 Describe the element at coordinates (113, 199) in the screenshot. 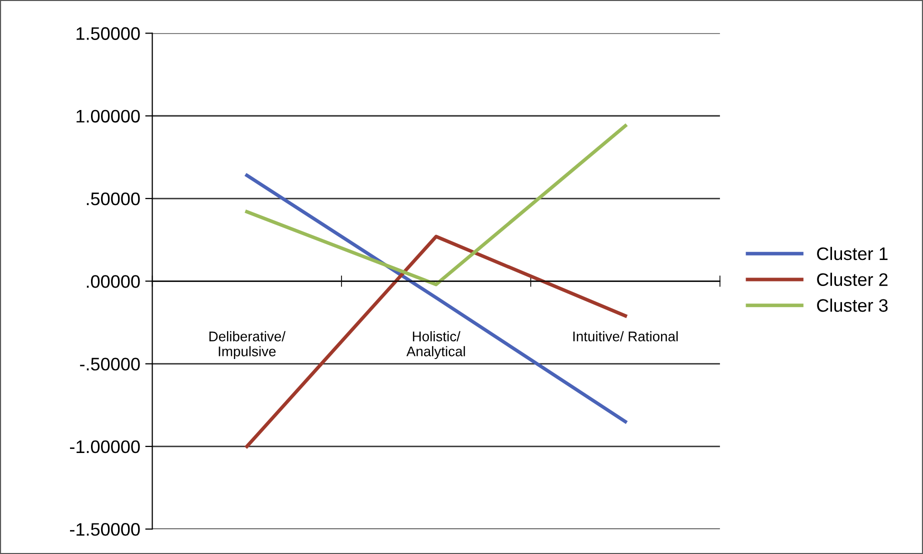

I see `y-tick-label: .50000` at that location.